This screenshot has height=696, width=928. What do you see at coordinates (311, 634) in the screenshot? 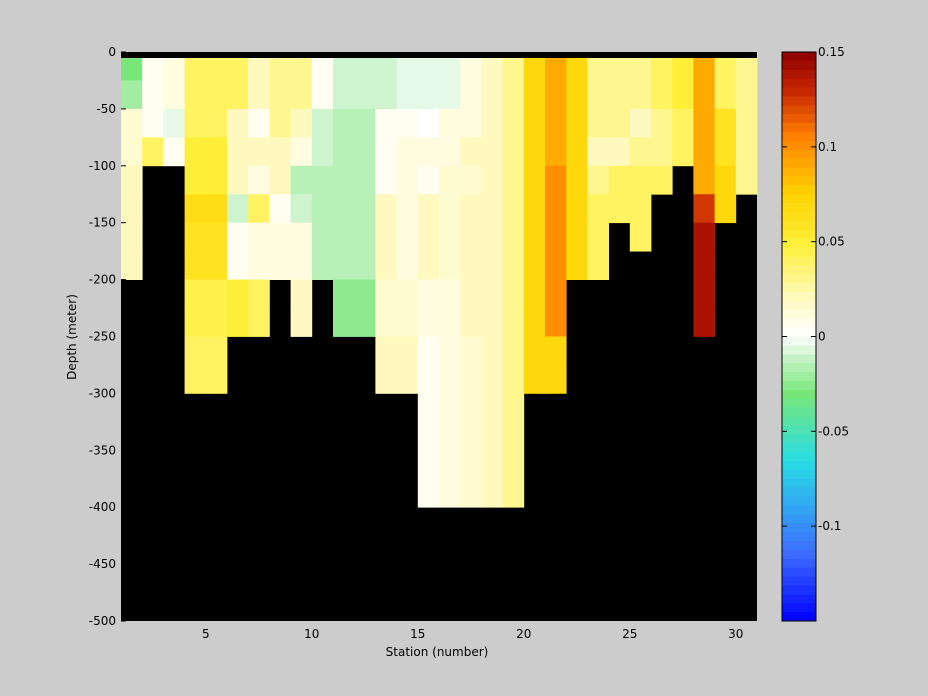
I see `x-tick-label: 10` at bounding box center [311, 634].